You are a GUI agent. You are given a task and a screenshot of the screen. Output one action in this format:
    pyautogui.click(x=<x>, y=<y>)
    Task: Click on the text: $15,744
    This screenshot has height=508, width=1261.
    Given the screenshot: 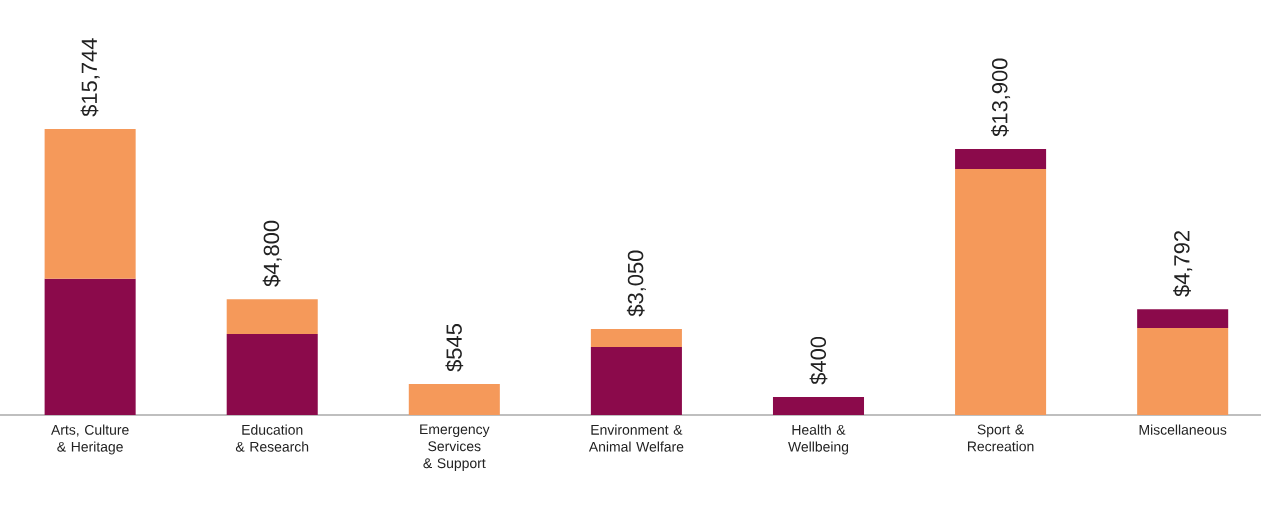 What is the action you would take?
    pyautogui.click(x=90, y=77)
    